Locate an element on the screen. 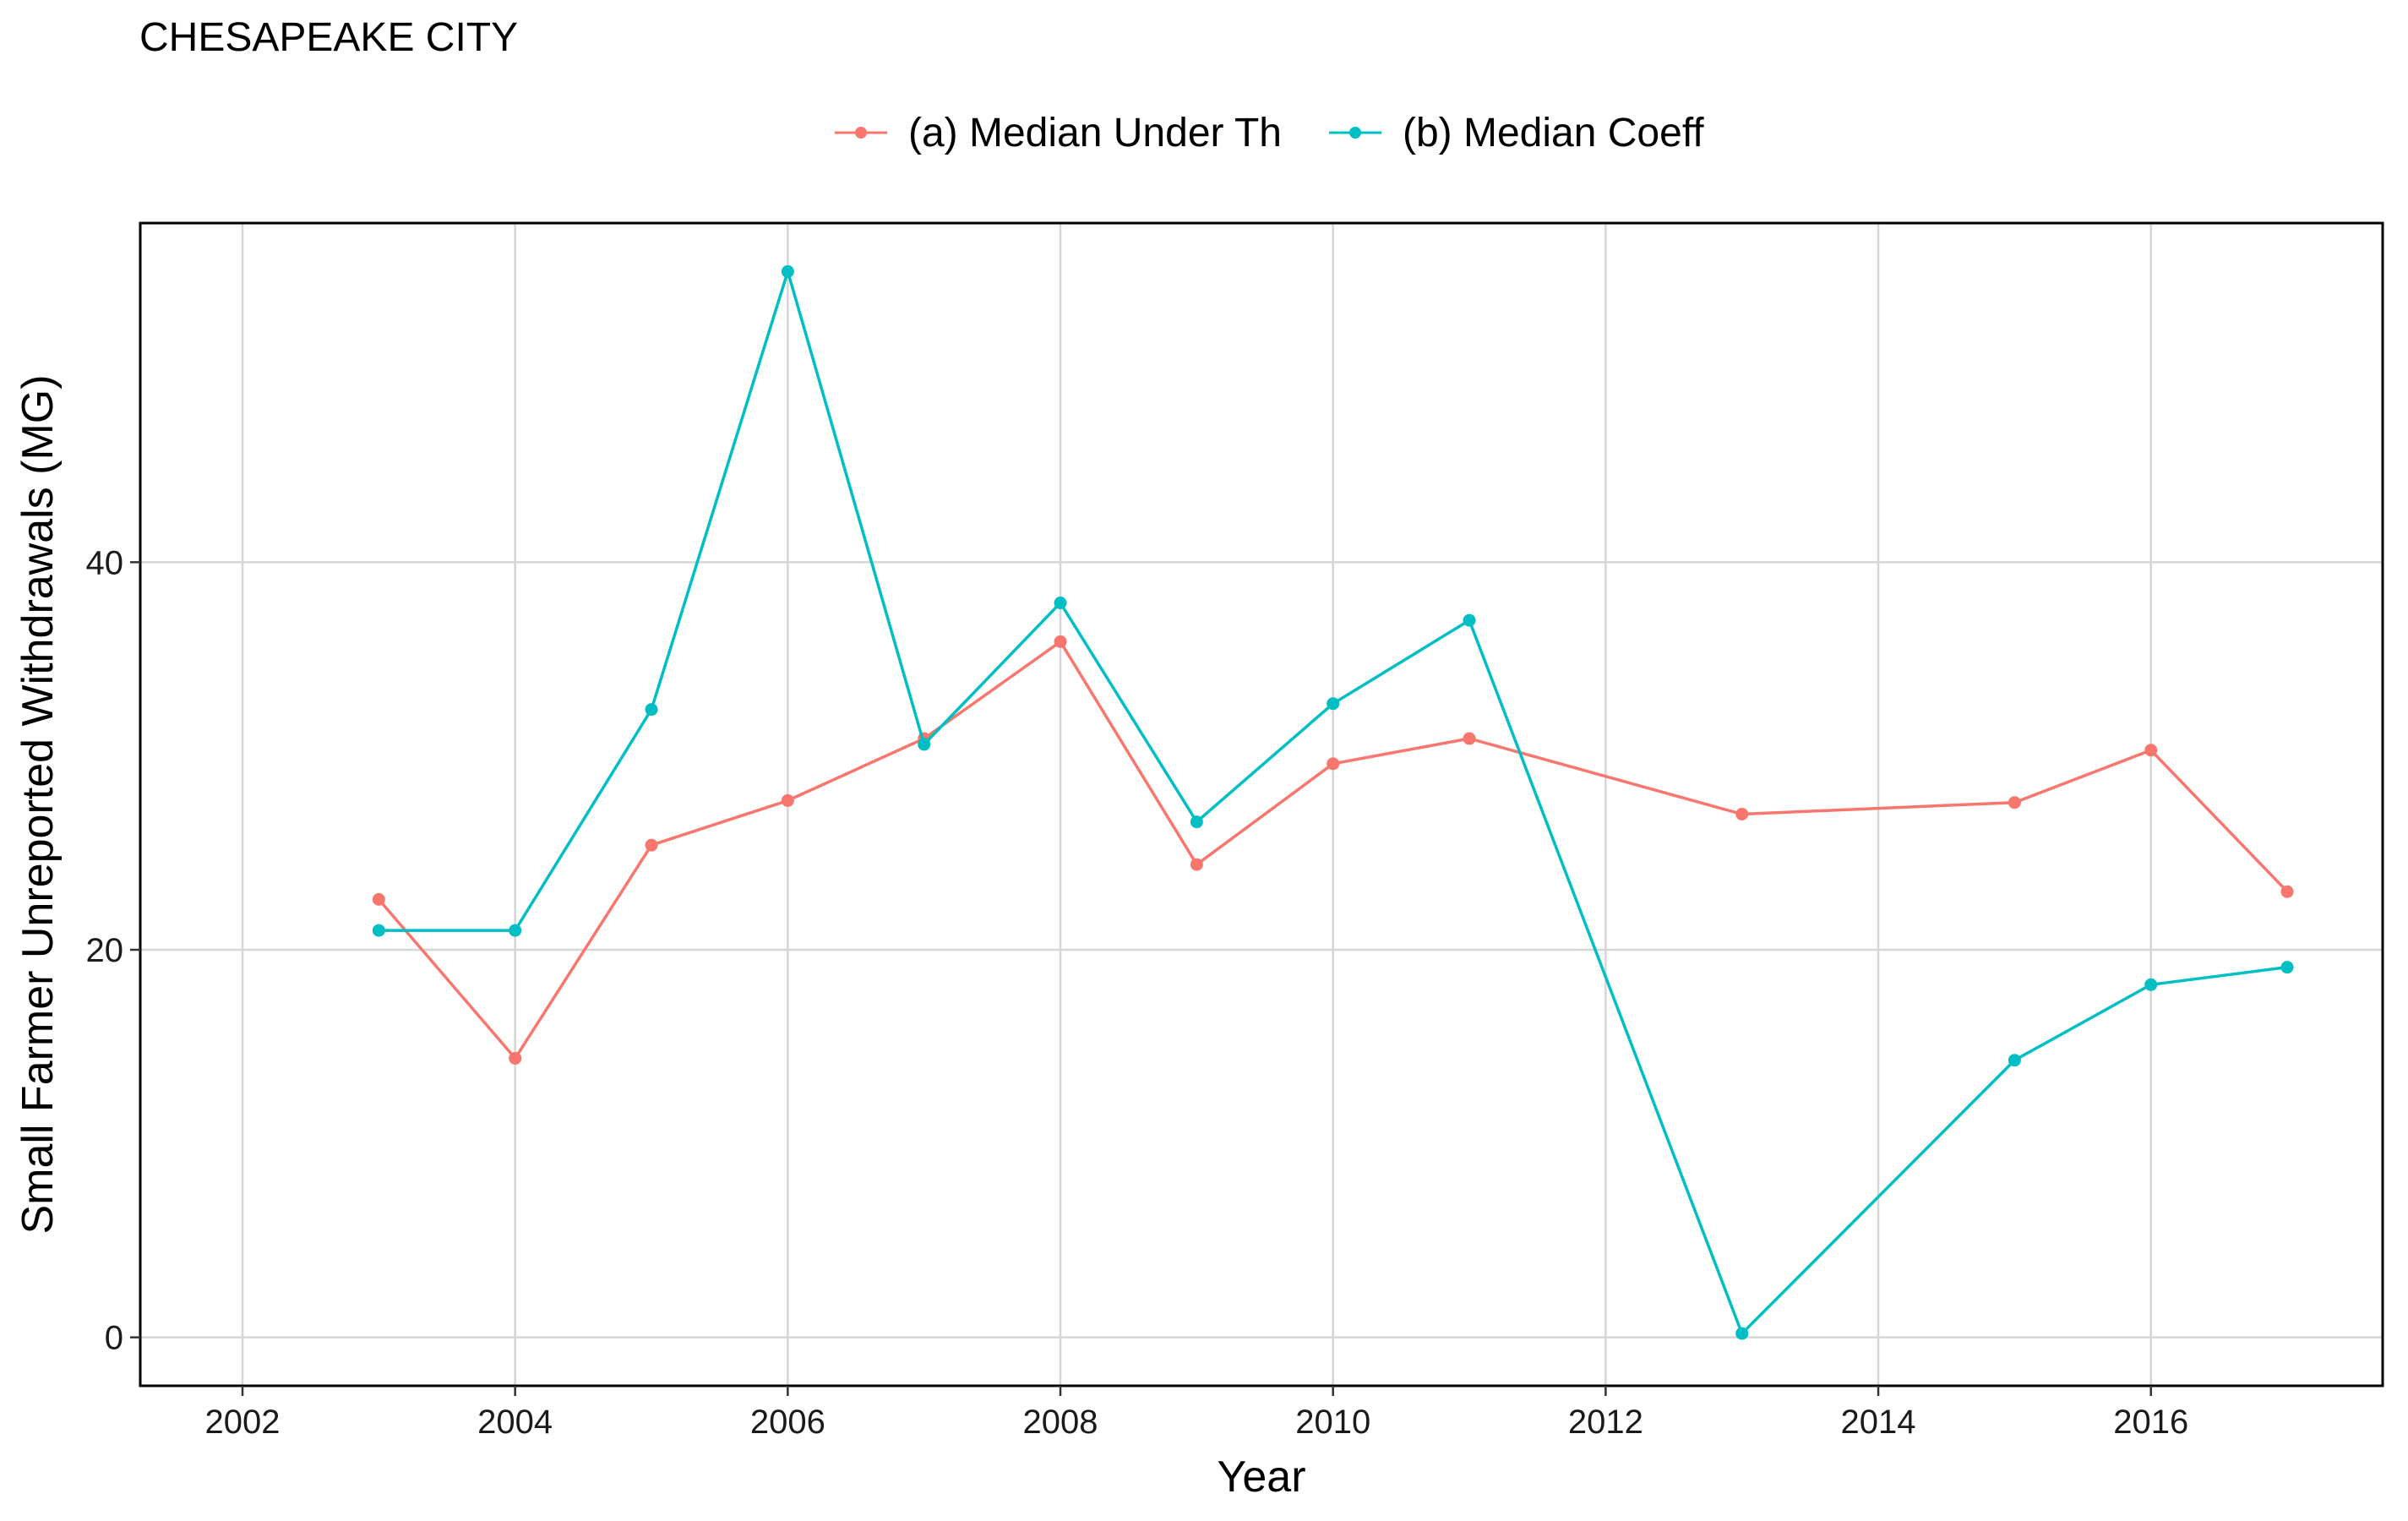 The height and width of the screenshot is (1521, 2408). legend-item-b: (b) Median Coeff is located at coordinates (1516, 133).